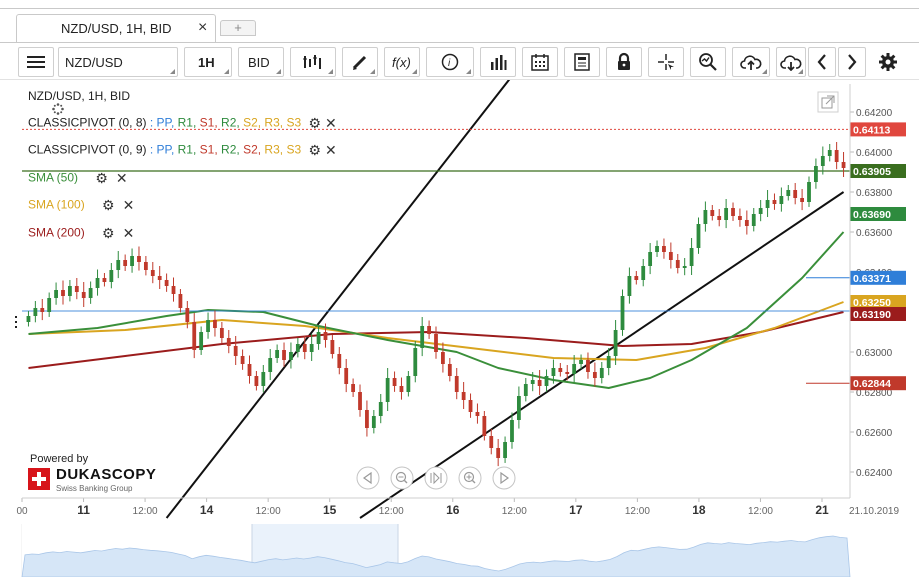 The width and height of the screenshot is (919, 577). Describe the element at coordinates (294, 122) in the screenshot. I see `pivot-8-s3: S3` at that location.